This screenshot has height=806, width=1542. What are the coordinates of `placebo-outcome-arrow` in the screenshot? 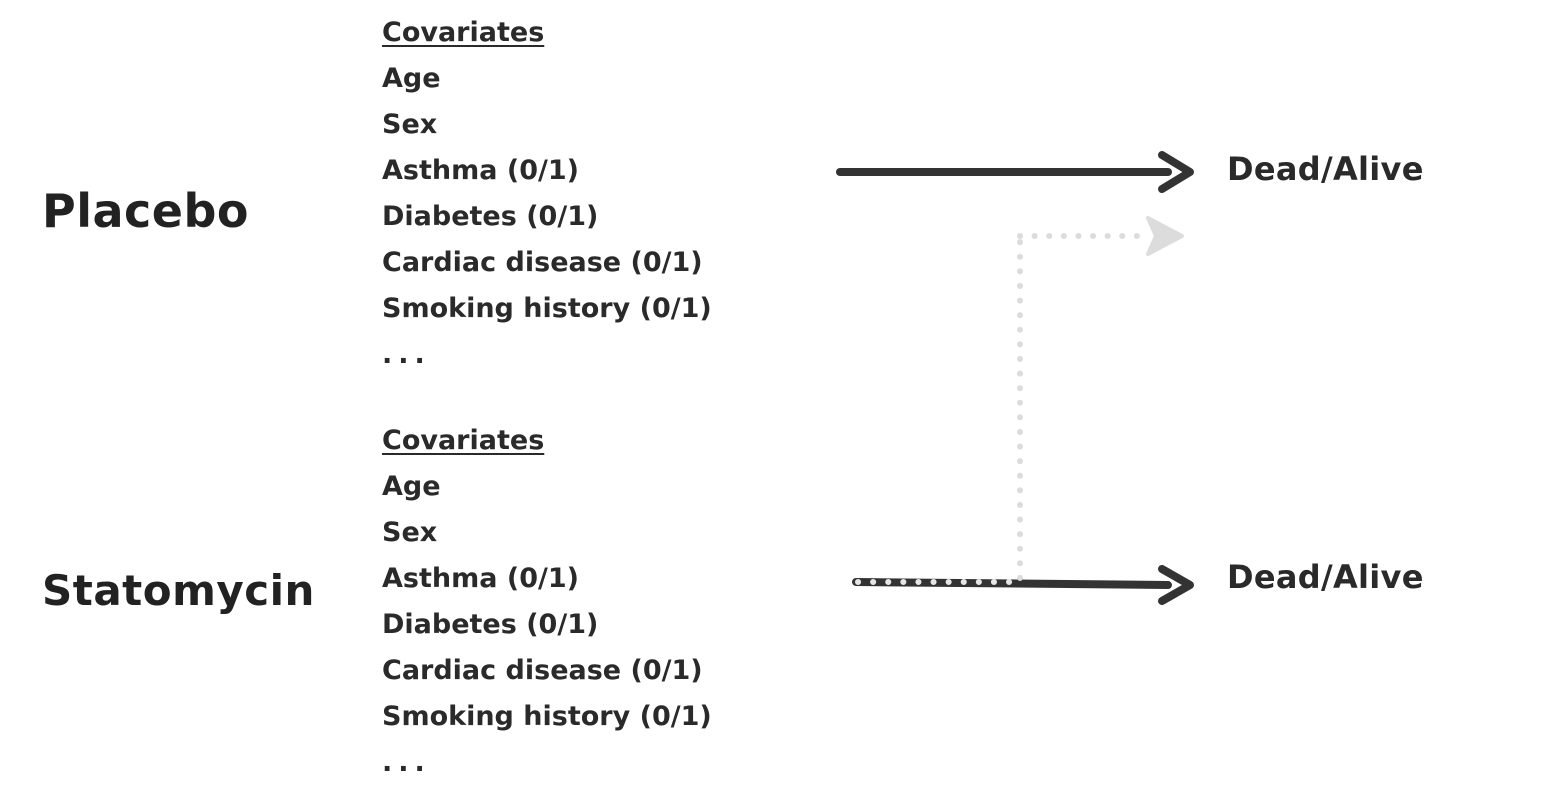 It's located at (1015, 172).